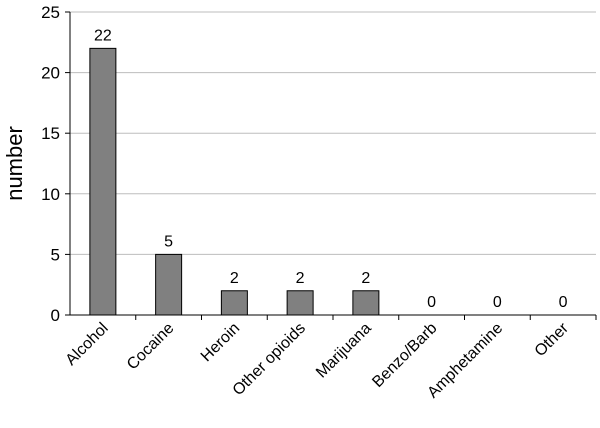  I want to click on x-category-label: Benzo/Barb, so click(404, 355).